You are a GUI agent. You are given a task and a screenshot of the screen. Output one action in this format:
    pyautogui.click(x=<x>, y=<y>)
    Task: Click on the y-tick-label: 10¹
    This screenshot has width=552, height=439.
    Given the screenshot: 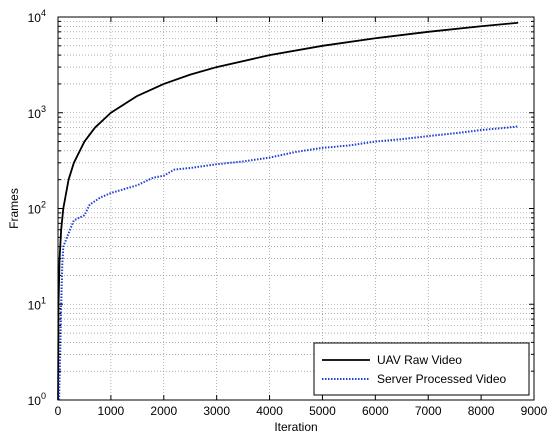 What is the action you would take?
    pyautogui.click(x=37, y=303)
    